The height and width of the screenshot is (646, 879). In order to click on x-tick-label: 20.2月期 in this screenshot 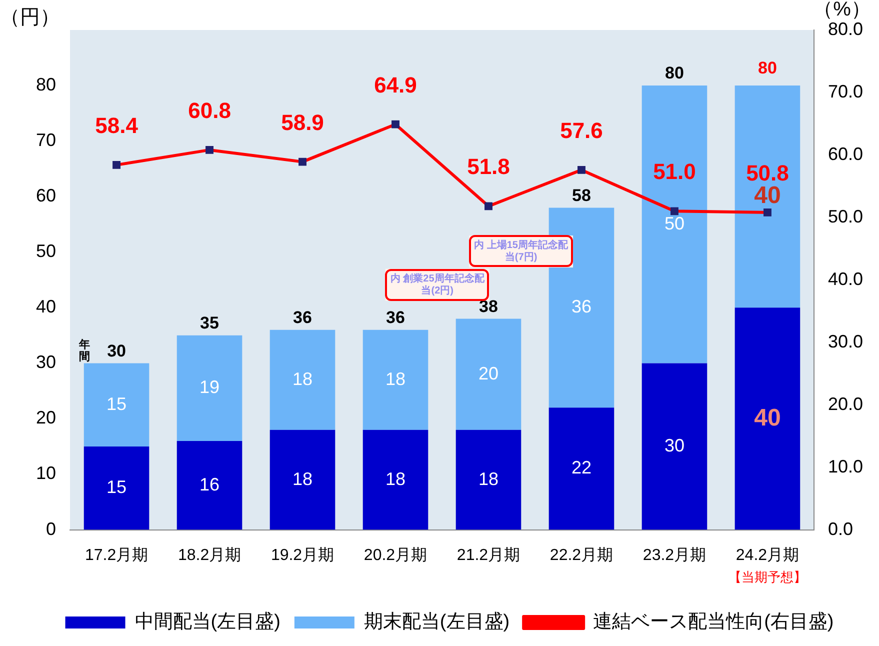, I will do `click(396, 555)`.